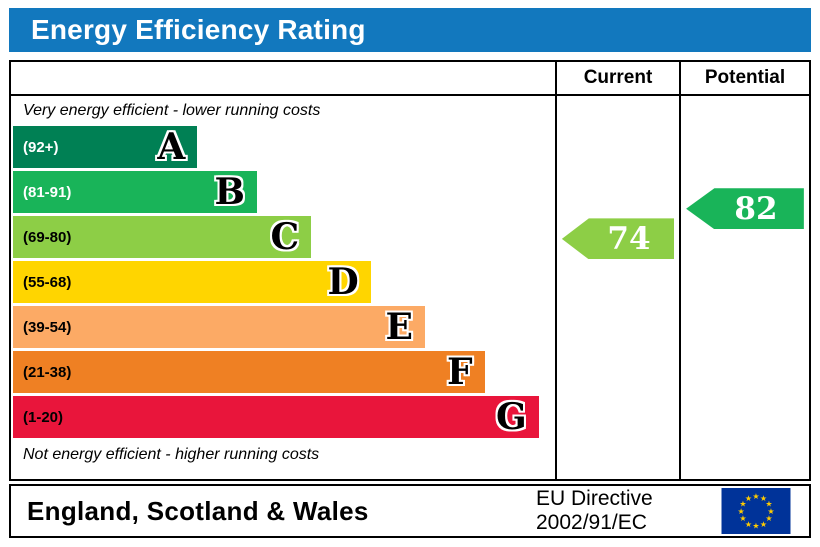  What do you see at coordinates (511, 417) in the screenshot?
I see `band-letter: G` at bounding box center [511, 417].